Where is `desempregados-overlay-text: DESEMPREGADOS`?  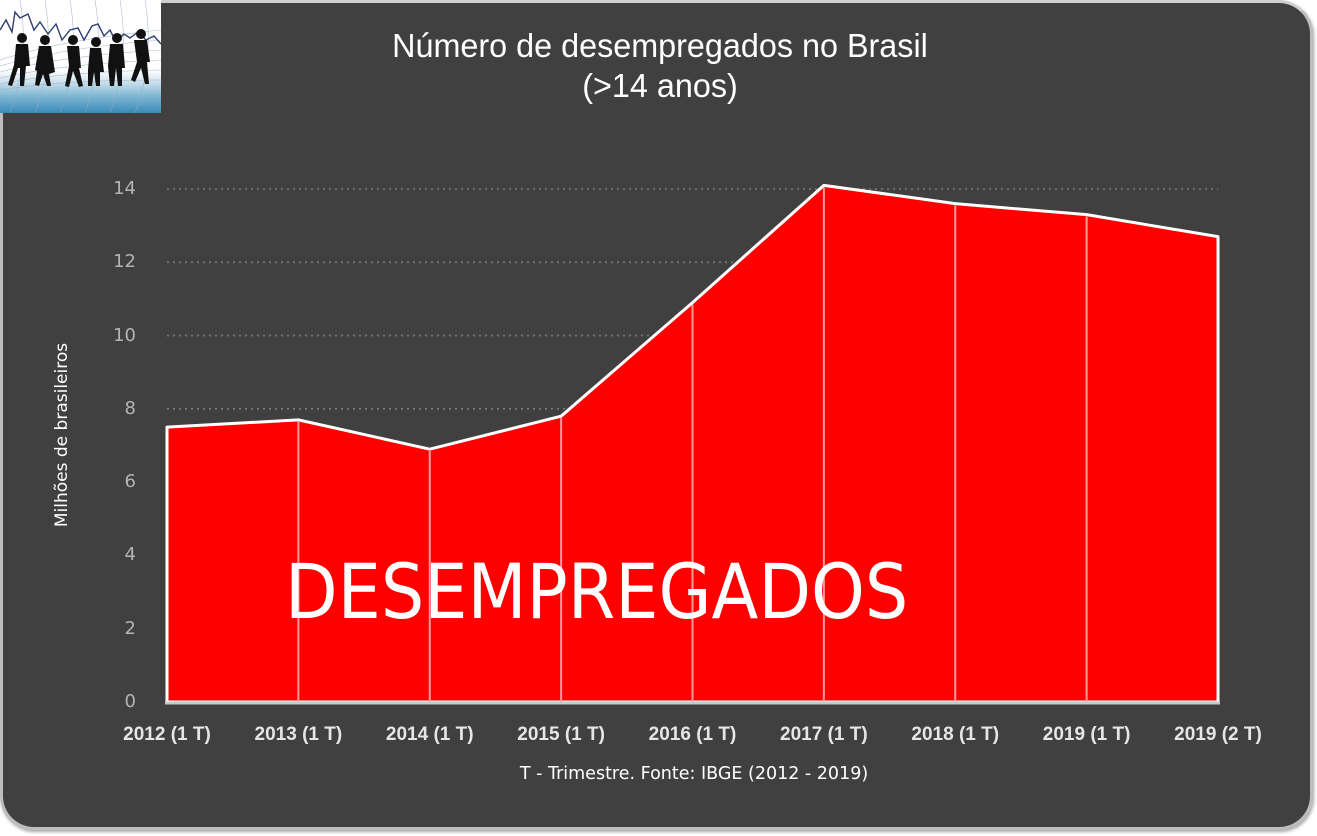
desempregados-overlay-text: DESEMPREGADOS is located at coordinates (597, 591).